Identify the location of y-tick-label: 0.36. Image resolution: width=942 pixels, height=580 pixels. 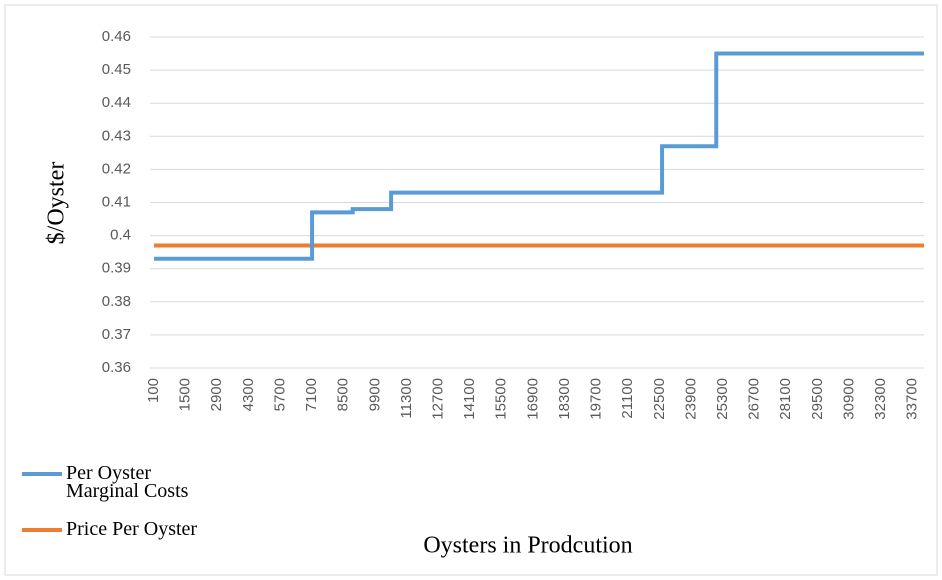
(116, 367).